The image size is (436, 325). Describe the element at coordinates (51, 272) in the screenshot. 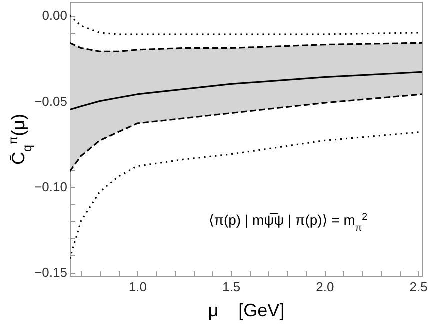

I see `y-tick-label: −0.15` at that location.